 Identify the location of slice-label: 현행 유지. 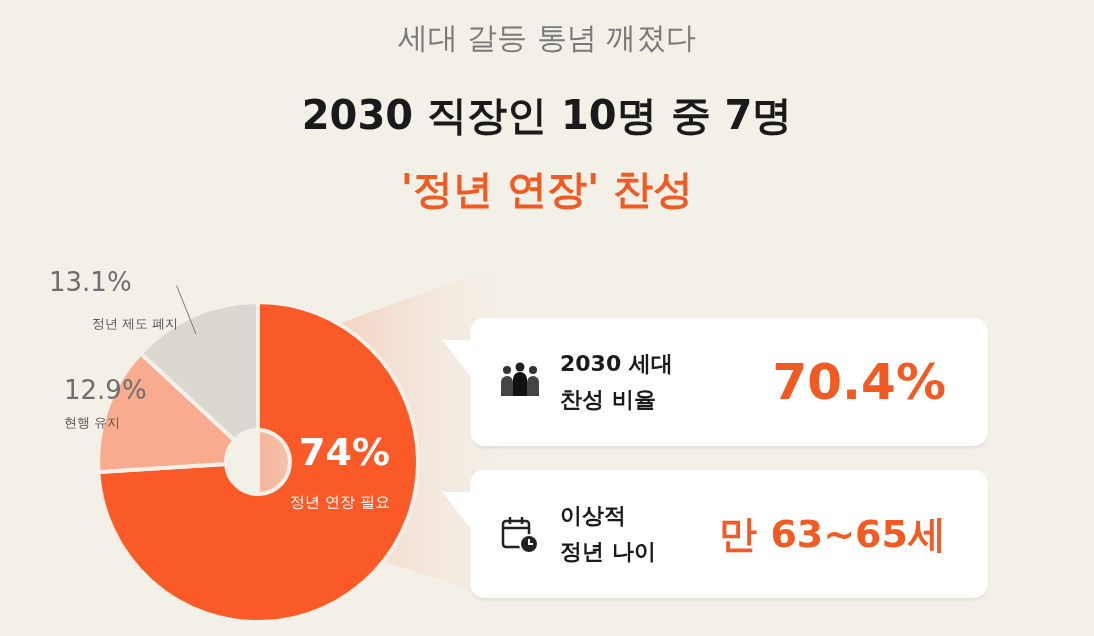
(92, 422).